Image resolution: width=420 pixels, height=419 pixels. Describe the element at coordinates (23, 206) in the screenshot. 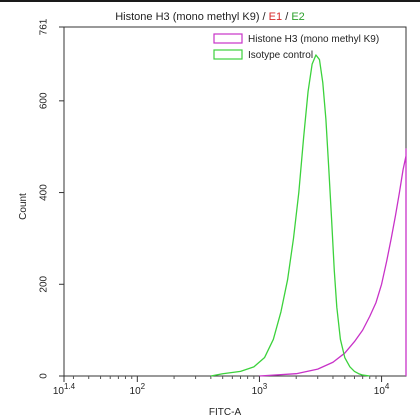

I see `y-axis-label: Count` at that location.